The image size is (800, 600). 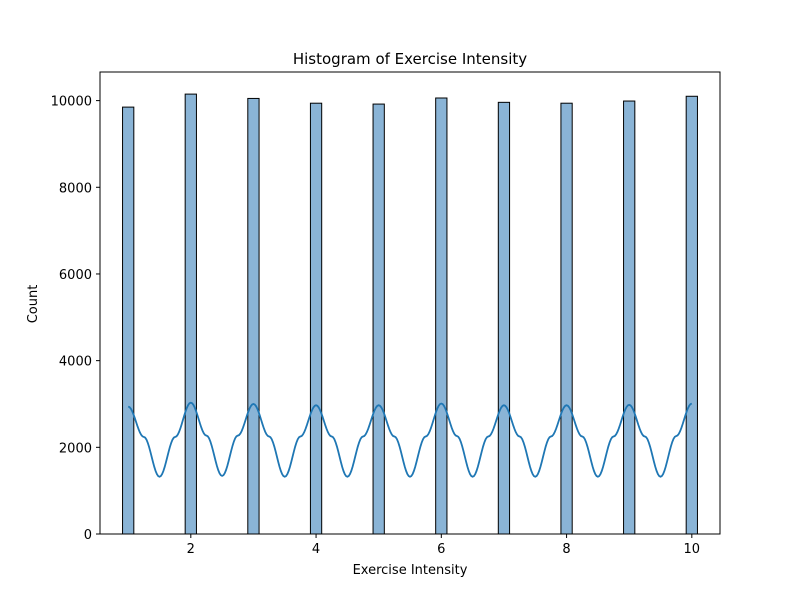 I want to click on y-tick-label: 8000, so click(x=75, y=188).